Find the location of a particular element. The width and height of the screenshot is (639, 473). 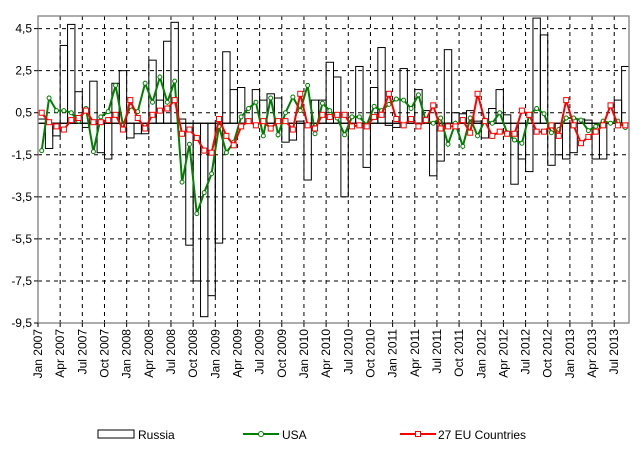

x-tick-label: Apr 2009 is located at coordinates (237, 353).